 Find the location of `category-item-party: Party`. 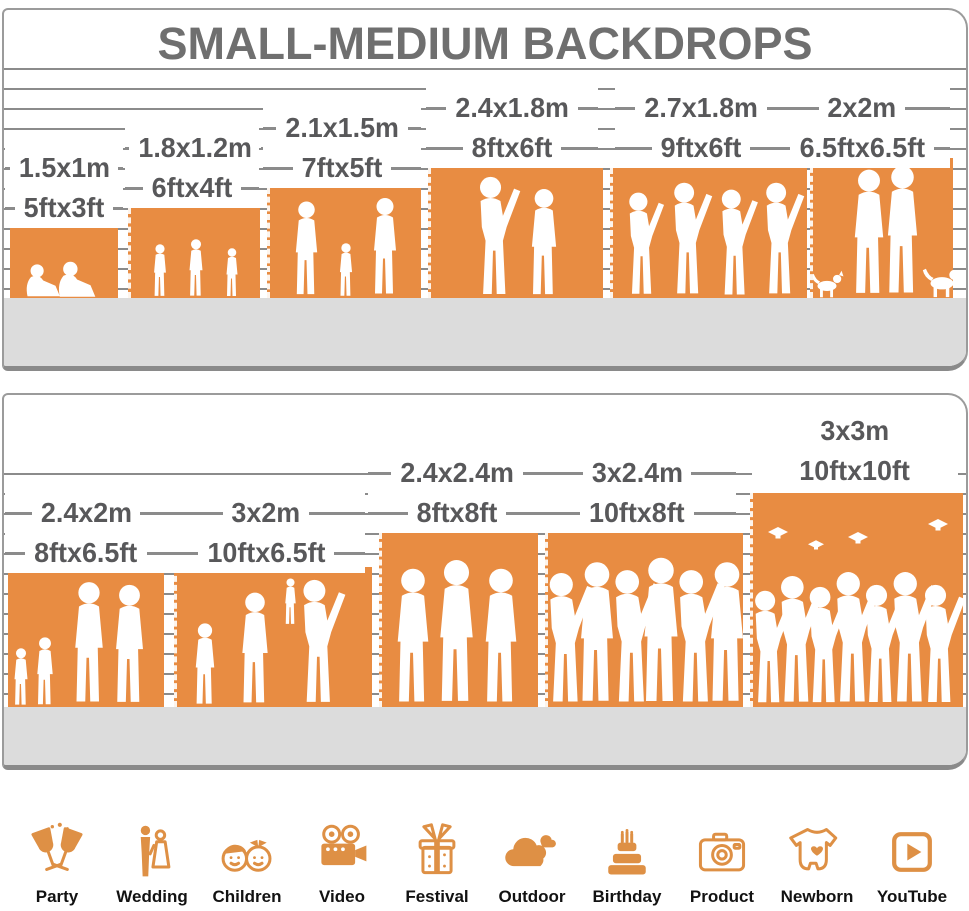

category-item-party: Party is located at coordinates (57, 864).